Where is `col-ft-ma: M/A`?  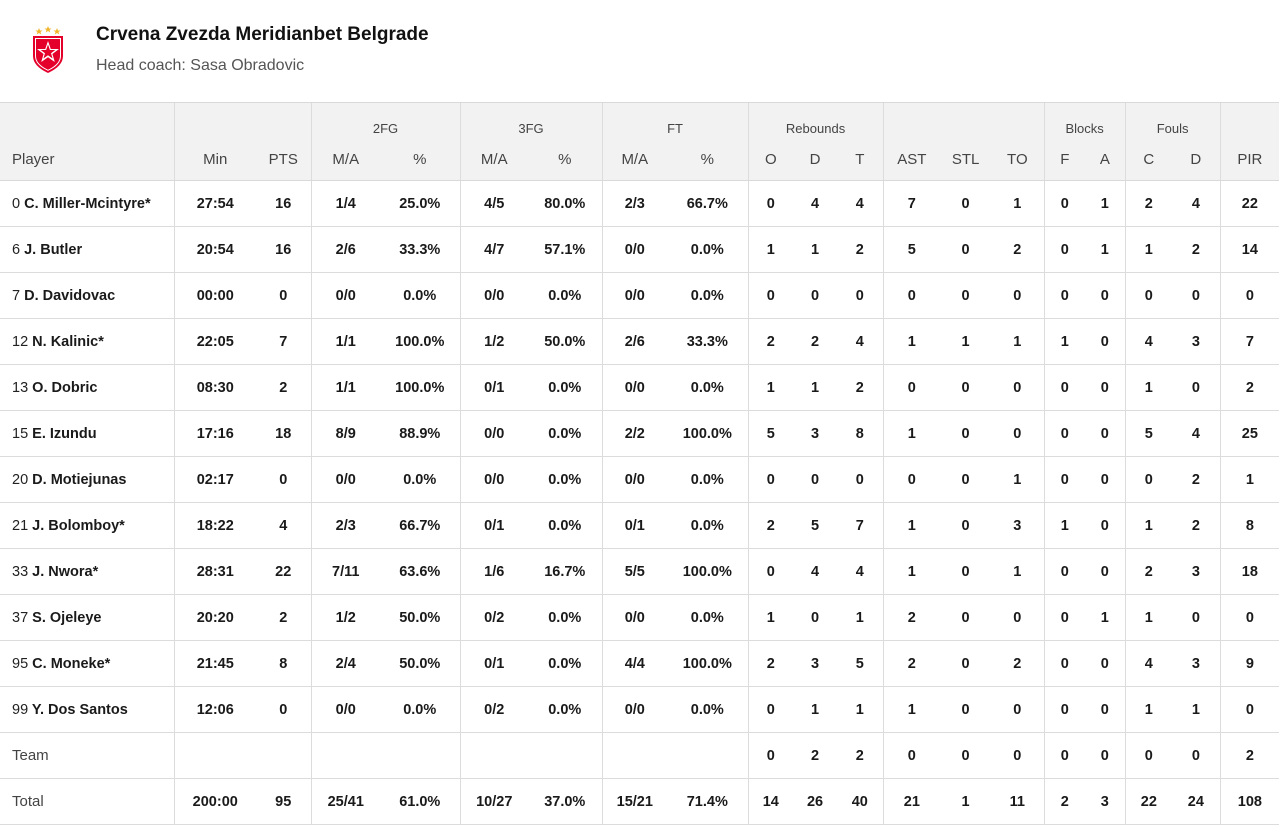 col-ft-ma: M/A is located at coordinates (634, 159).